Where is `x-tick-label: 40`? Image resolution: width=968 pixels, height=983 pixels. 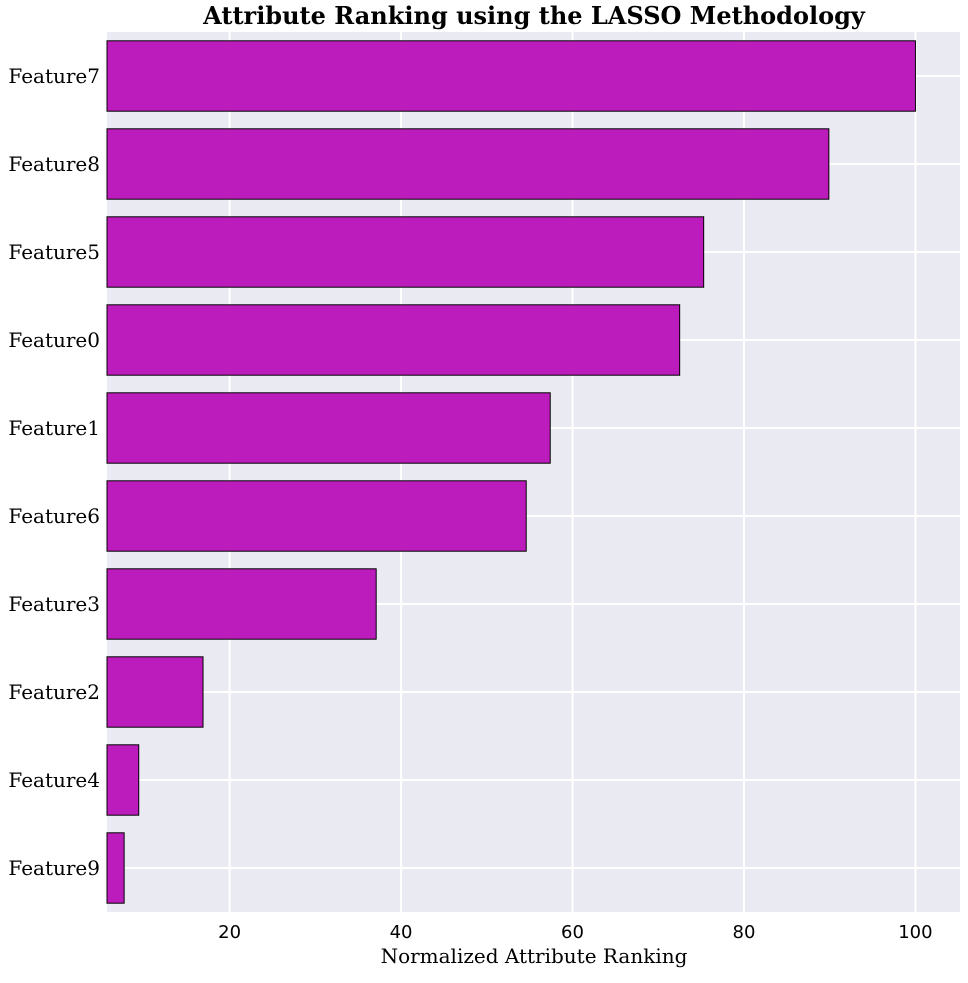
x-tick-label: 40 is located at coordinates (401, 932).